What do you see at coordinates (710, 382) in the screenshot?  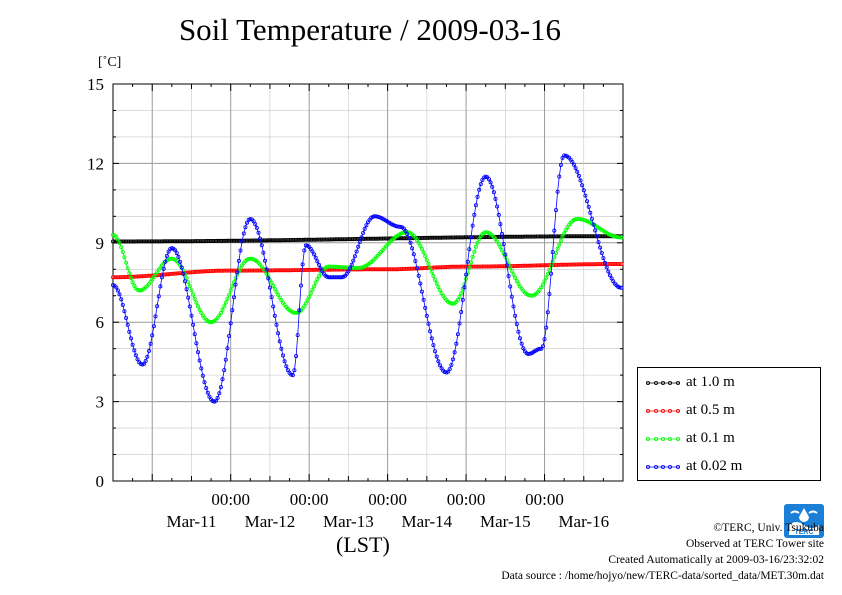 I see `legend-label: at 1.0 m` at bounding box center [710, 382].